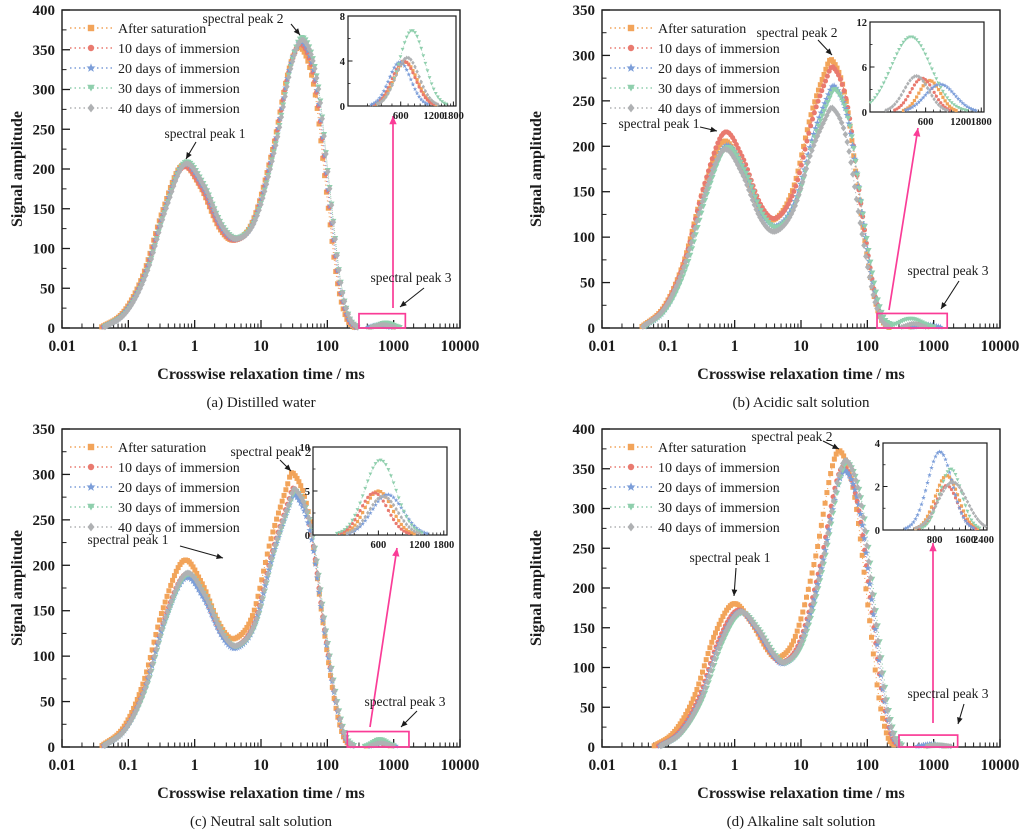 Image resolution: width=1024 pixels, height=838 pixels. What do you see at coordinates (401, 116) in the screenshot?
I see `inset-x-label: 600` at bounding box center [401, 116].